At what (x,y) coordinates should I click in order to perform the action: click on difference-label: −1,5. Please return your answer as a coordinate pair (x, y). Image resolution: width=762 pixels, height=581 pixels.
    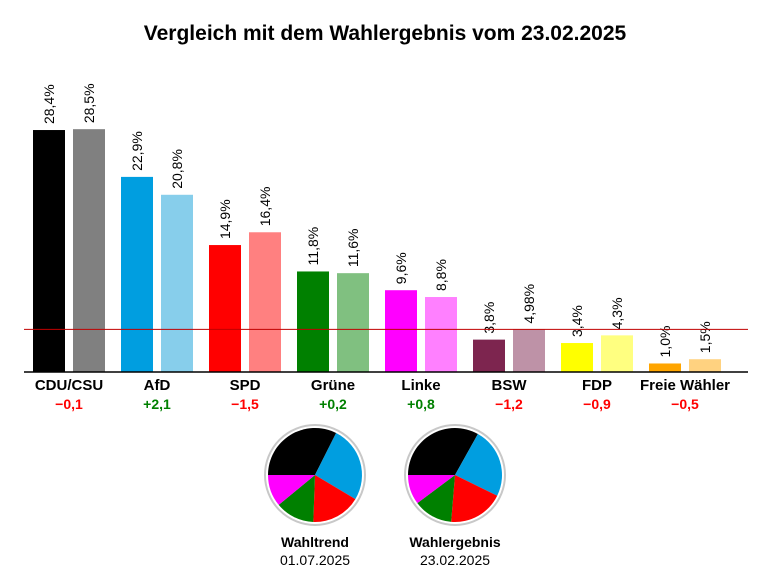
    Looking at the image, I should click on (245, 404).